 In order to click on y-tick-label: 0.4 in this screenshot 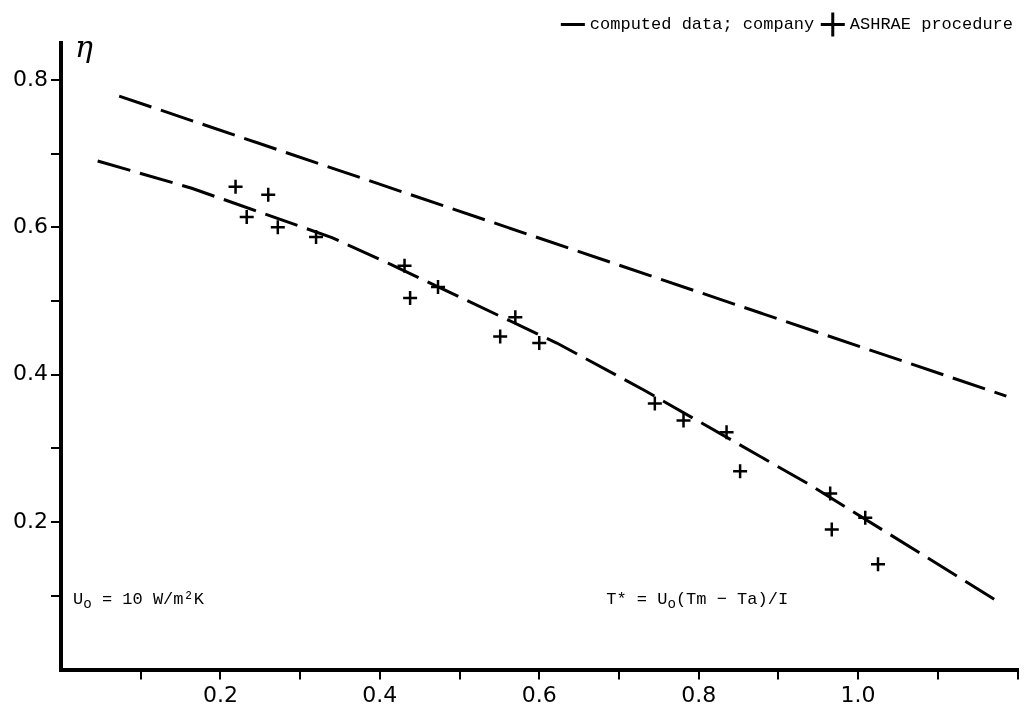, I will do `click(30, 373)`.